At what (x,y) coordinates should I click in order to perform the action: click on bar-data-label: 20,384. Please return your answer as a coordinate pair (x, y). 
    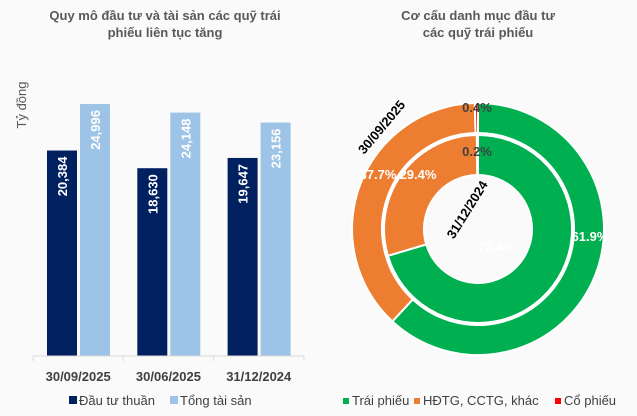
    Looking at the image, I should click on (62, 176).